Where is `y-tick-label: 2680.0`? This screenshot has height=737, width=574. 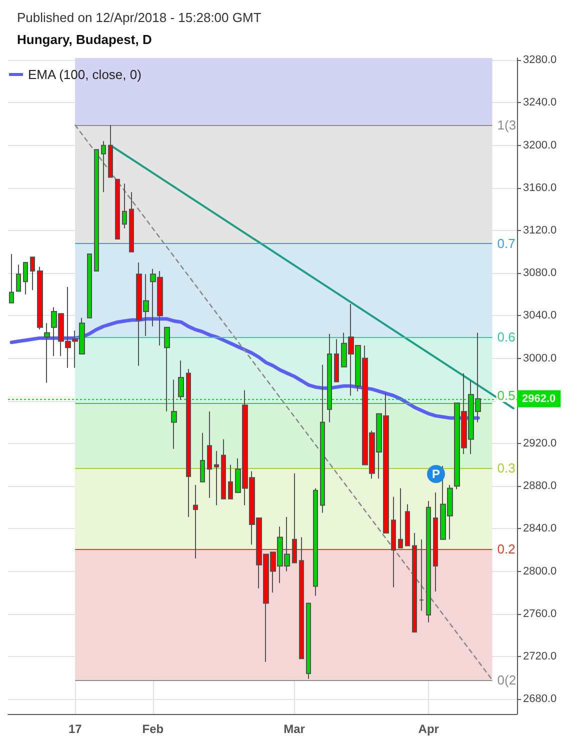
y-tick-label: 2680.0 is located at coordinates (540, 699).